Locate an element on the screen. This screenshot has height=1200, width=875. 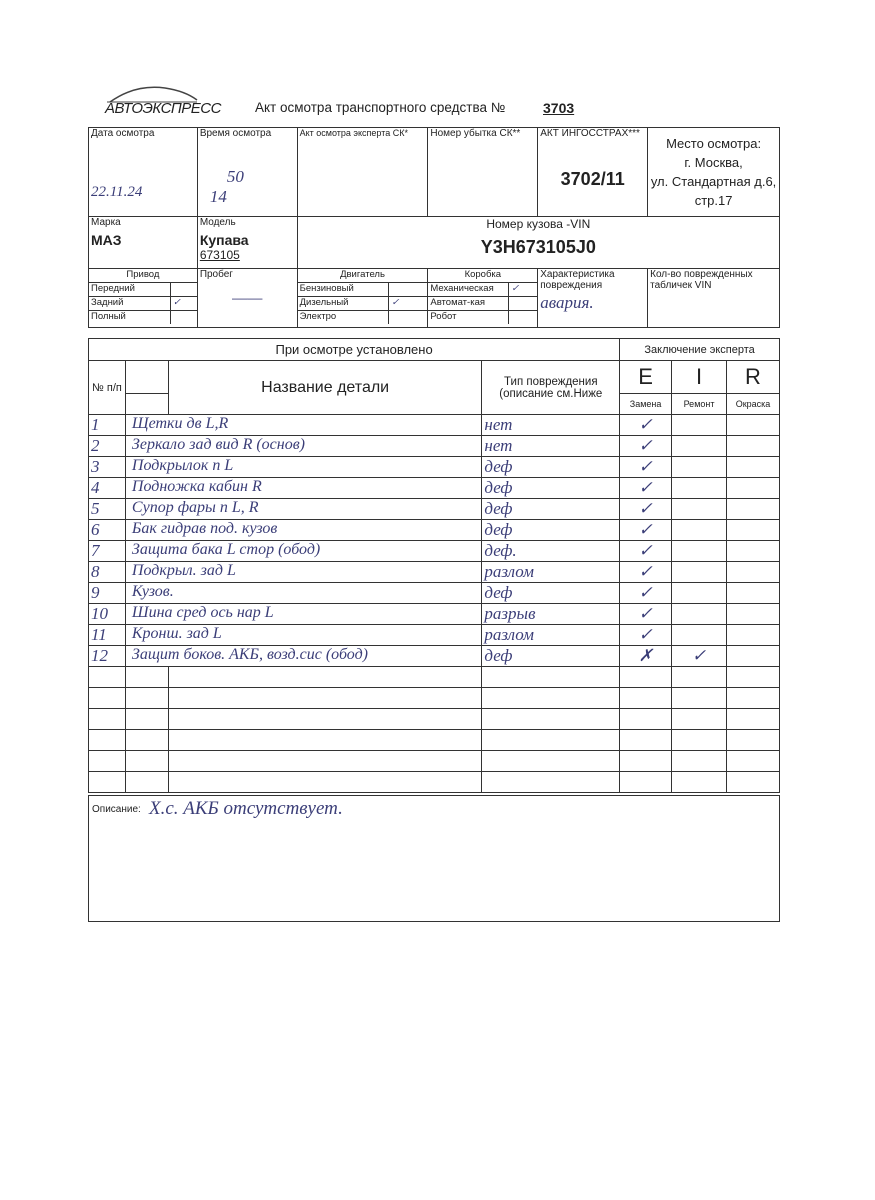
cell-name: Защита бака L стор (обод) is located at coordinates (304, 551).